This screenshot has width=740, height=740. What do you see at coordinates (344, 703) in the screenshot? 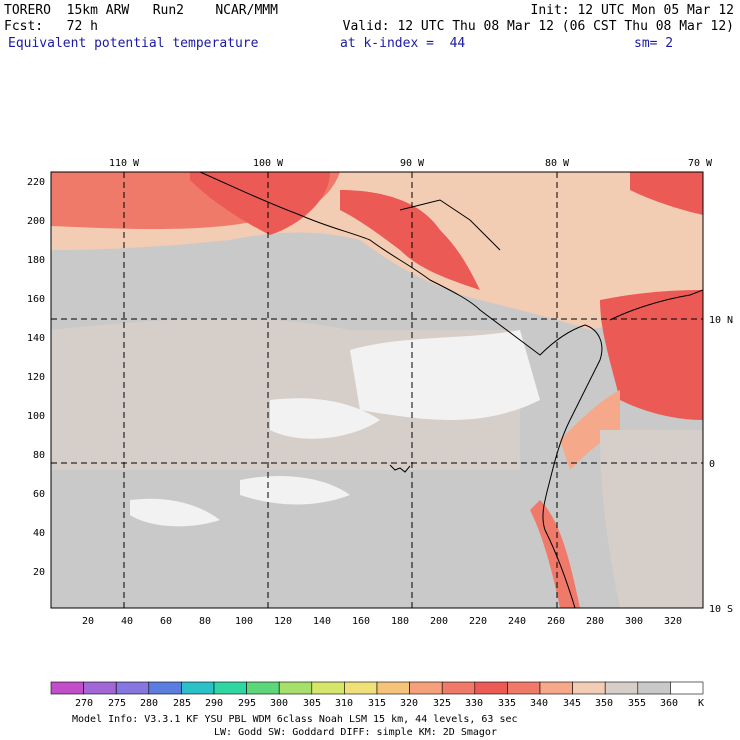
I see `colorbar-label: 310` at bounding box center [344, 703].